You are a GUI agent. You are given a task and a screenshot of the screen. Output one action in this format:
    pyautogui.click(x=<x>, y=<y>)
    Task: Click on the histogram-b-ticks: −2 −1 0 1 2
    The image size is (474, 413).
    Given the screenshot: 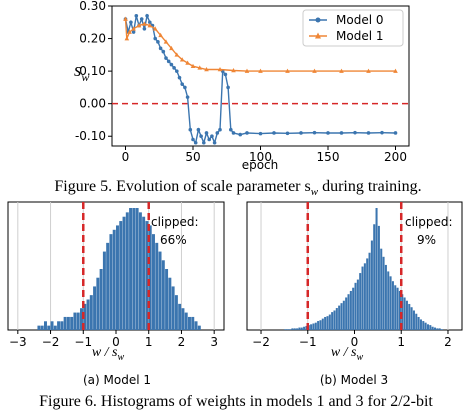 What is the action you would take?
    pyautogui.click(x=352, y=339)
    